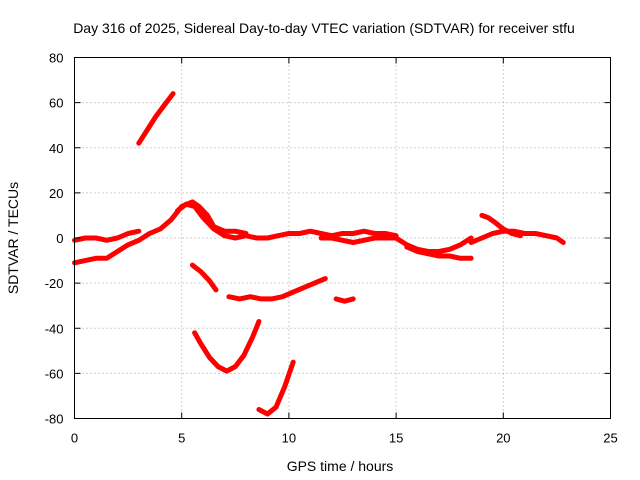 This screenshot has height=480, width=640. Describe the element at coordinates (56, 58) in the screenshot. I see `y-tick-label: 80` at that location.